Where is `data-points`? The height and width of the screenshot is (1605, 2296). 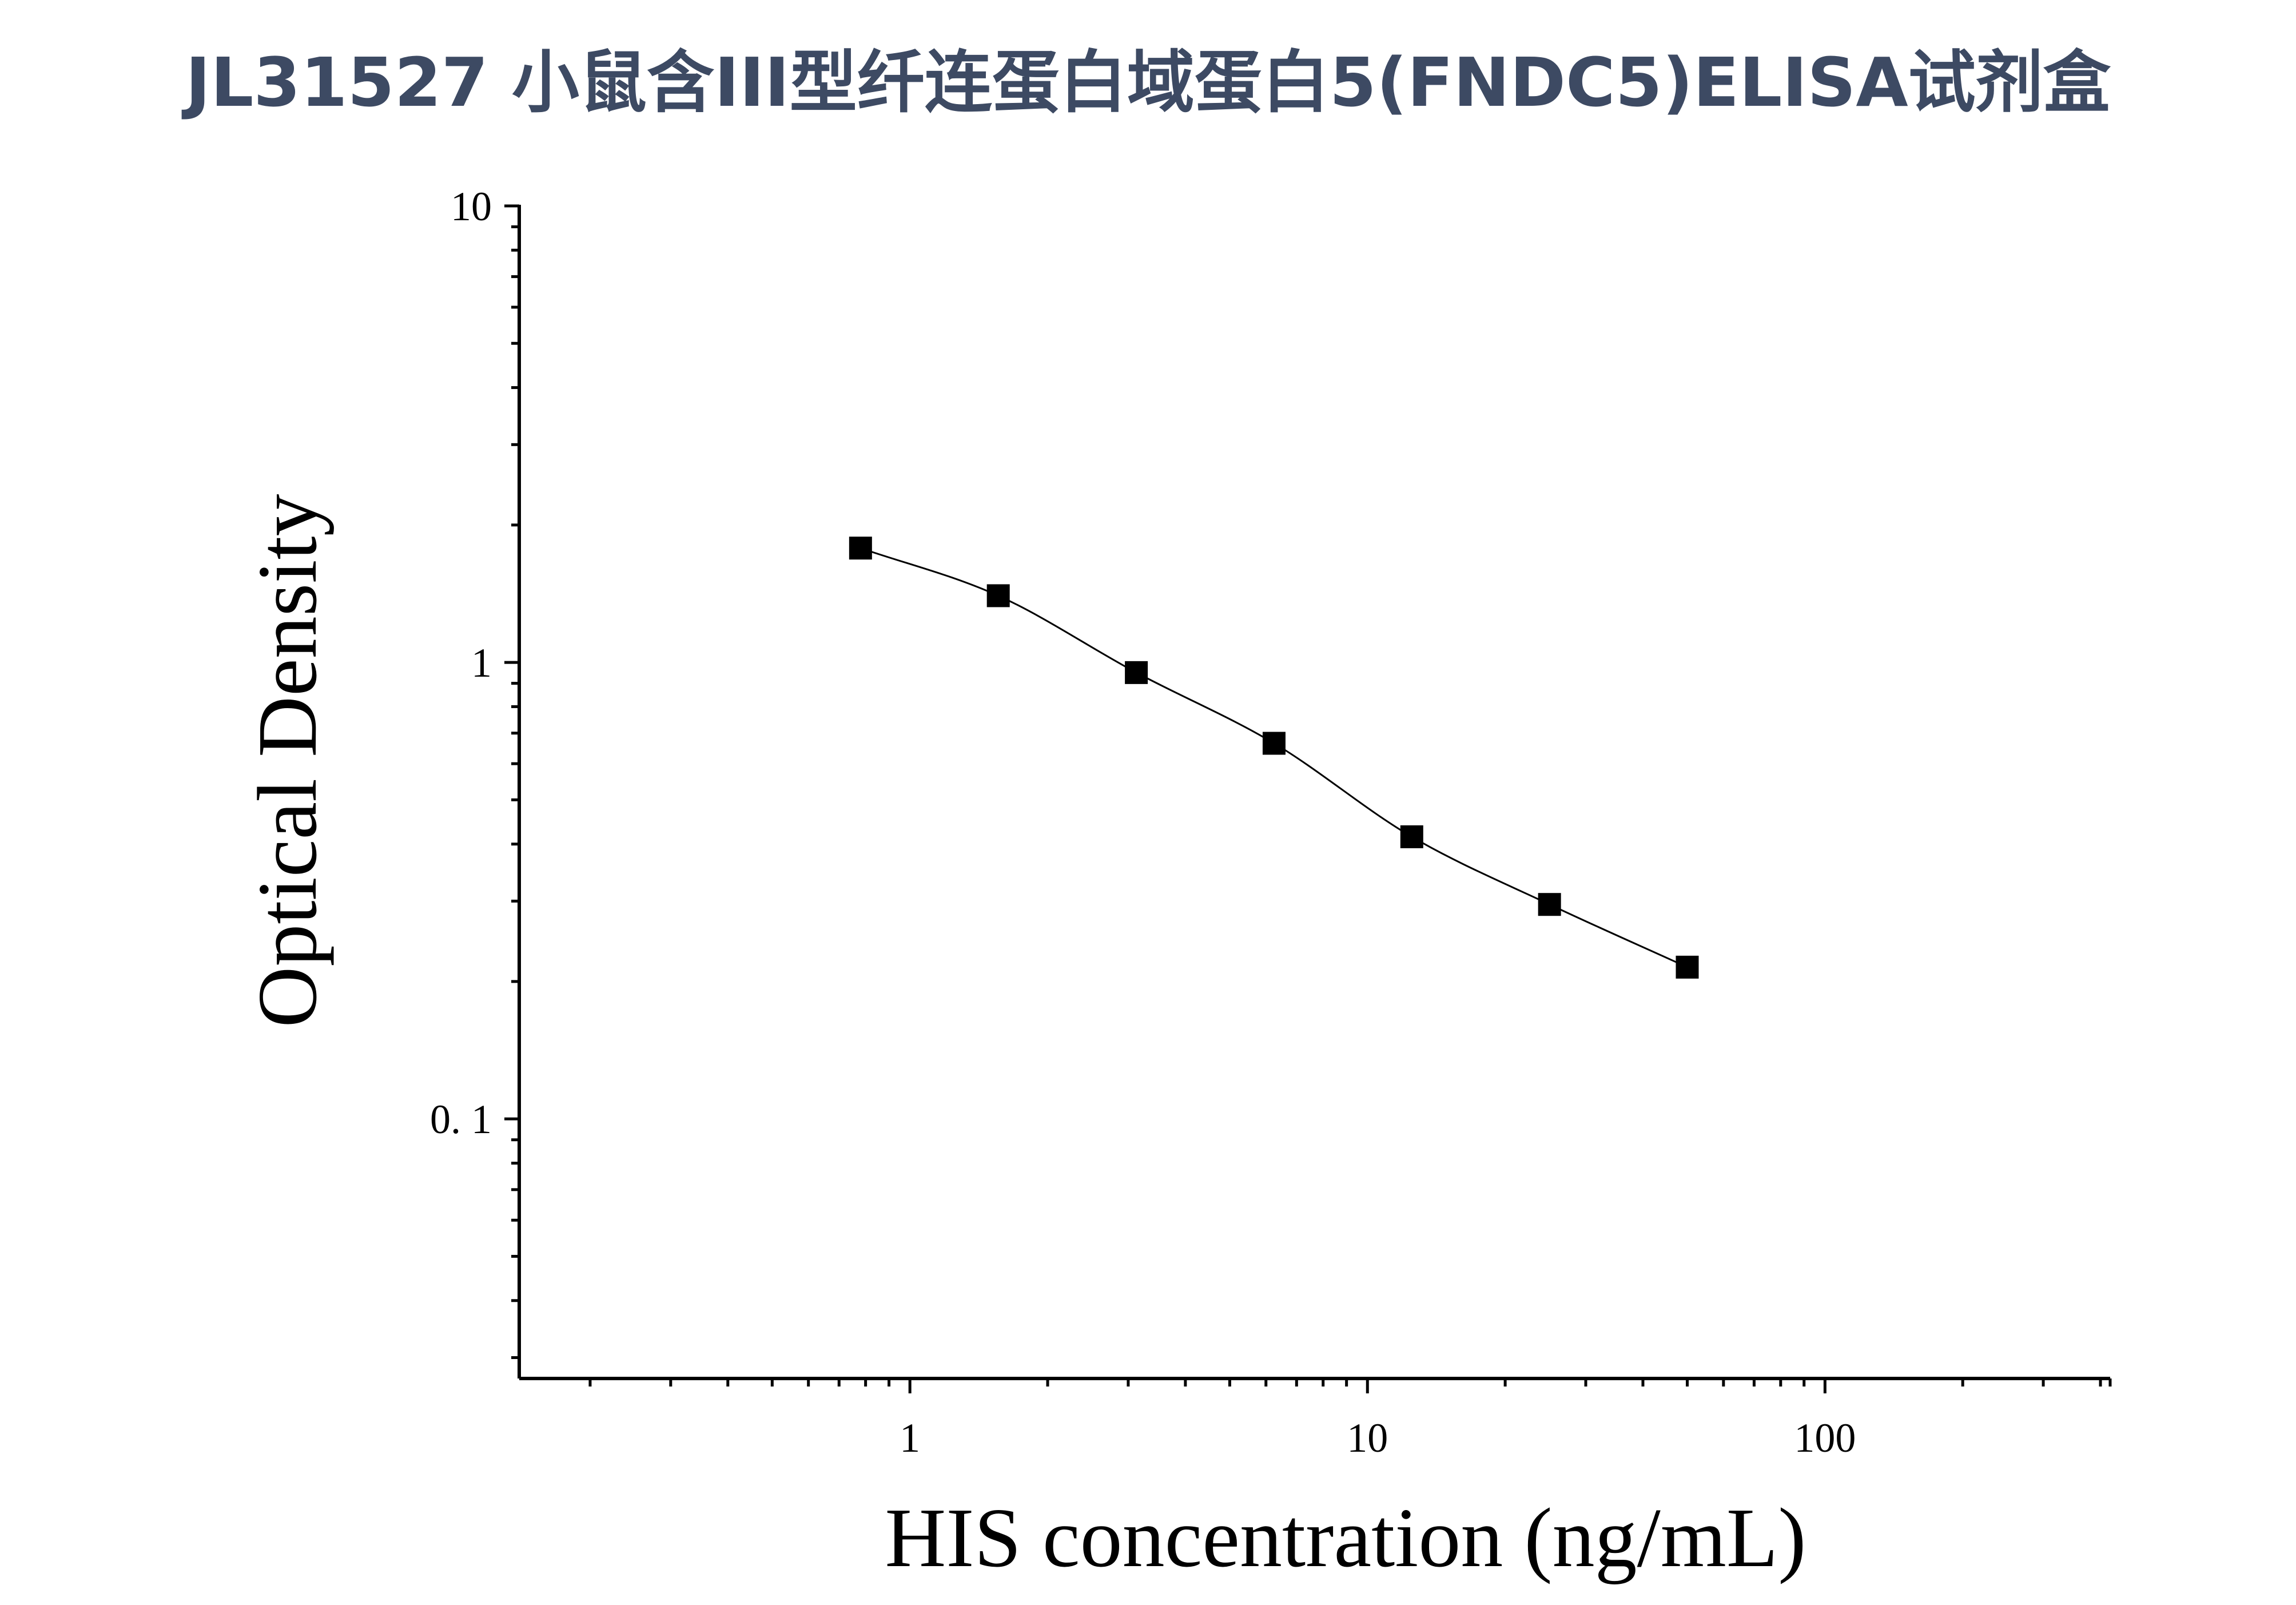 data-points is located at coordinates (1274, 758).